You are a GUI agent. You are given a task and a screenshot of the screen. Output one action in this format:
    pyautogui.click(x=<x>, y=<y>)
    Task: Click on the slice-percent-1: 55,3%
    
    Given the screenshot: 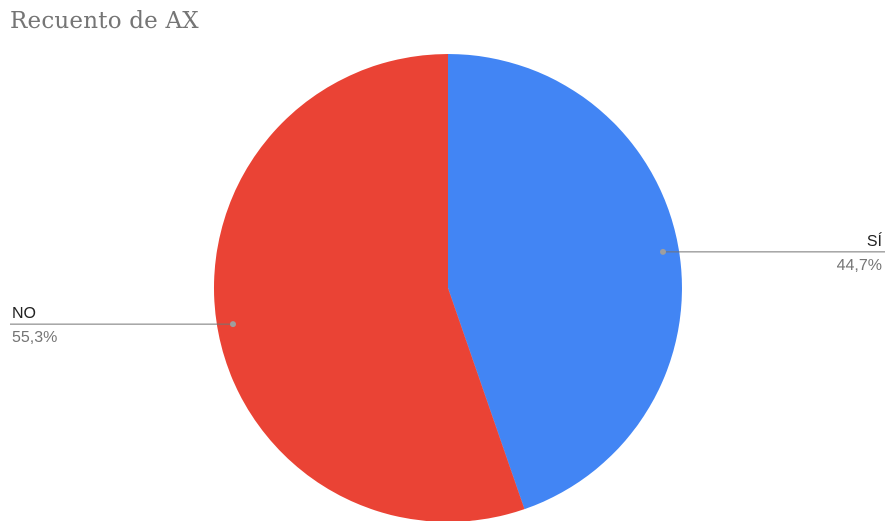 What is the action you would take?
    pyautogui.click(x=34, y=337)
    